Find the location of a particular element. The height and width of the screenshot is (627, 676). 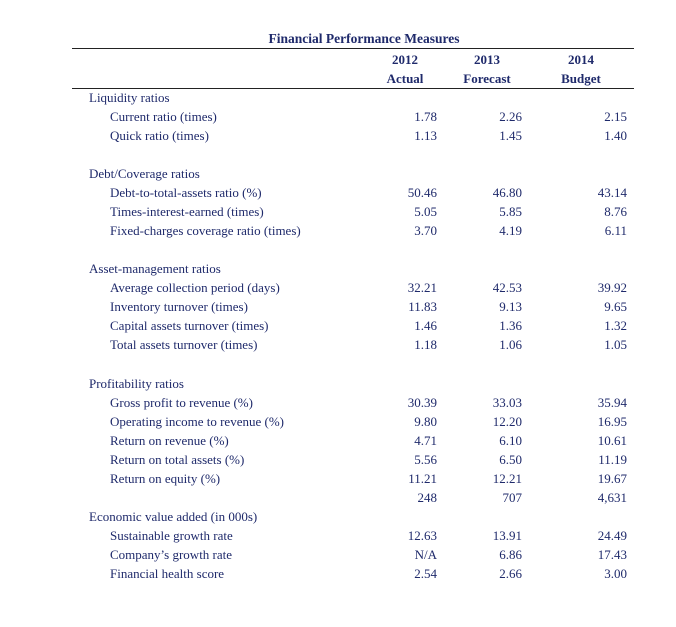

table-row: Return on revenue (%) 4.71 6.10 10.61 is located at coordinates (338, 440).